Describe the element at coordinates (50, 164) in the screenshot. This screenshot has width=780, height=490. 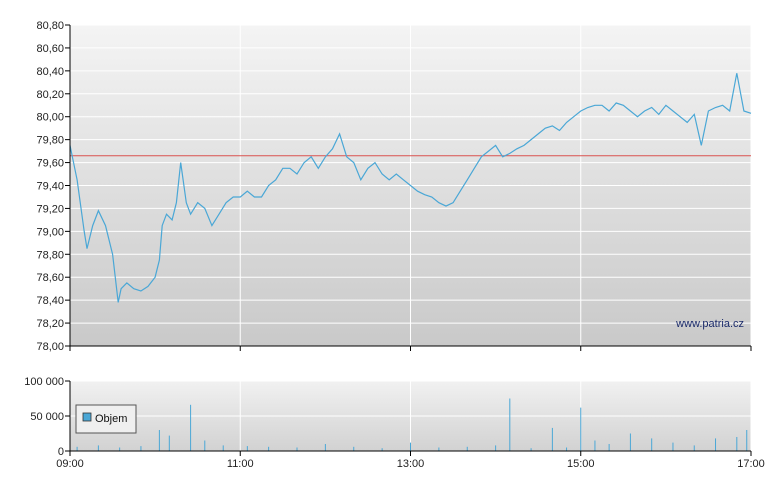
I see `price-y-tick-label: 79,60` at that location.